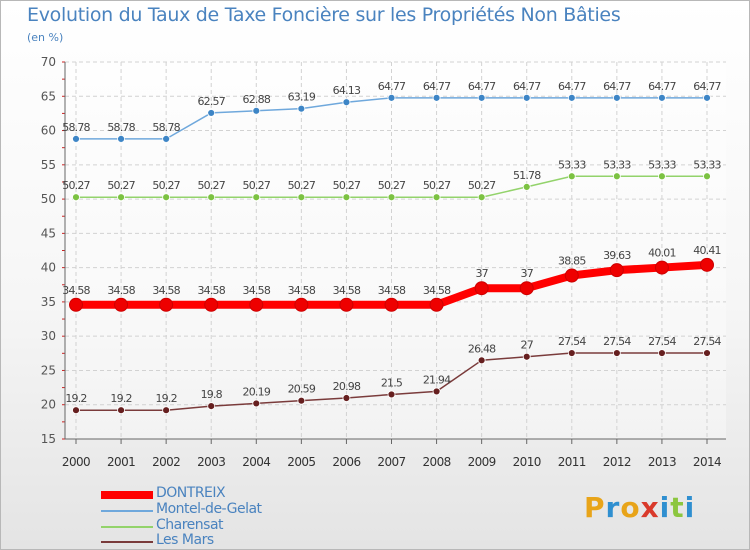 This screenshot has width=750, height=550. What do you see at coordinates (212, 394) in the screenshot?
I see `data-label-les-mars: 19.8` at bounding box center [212, 394].